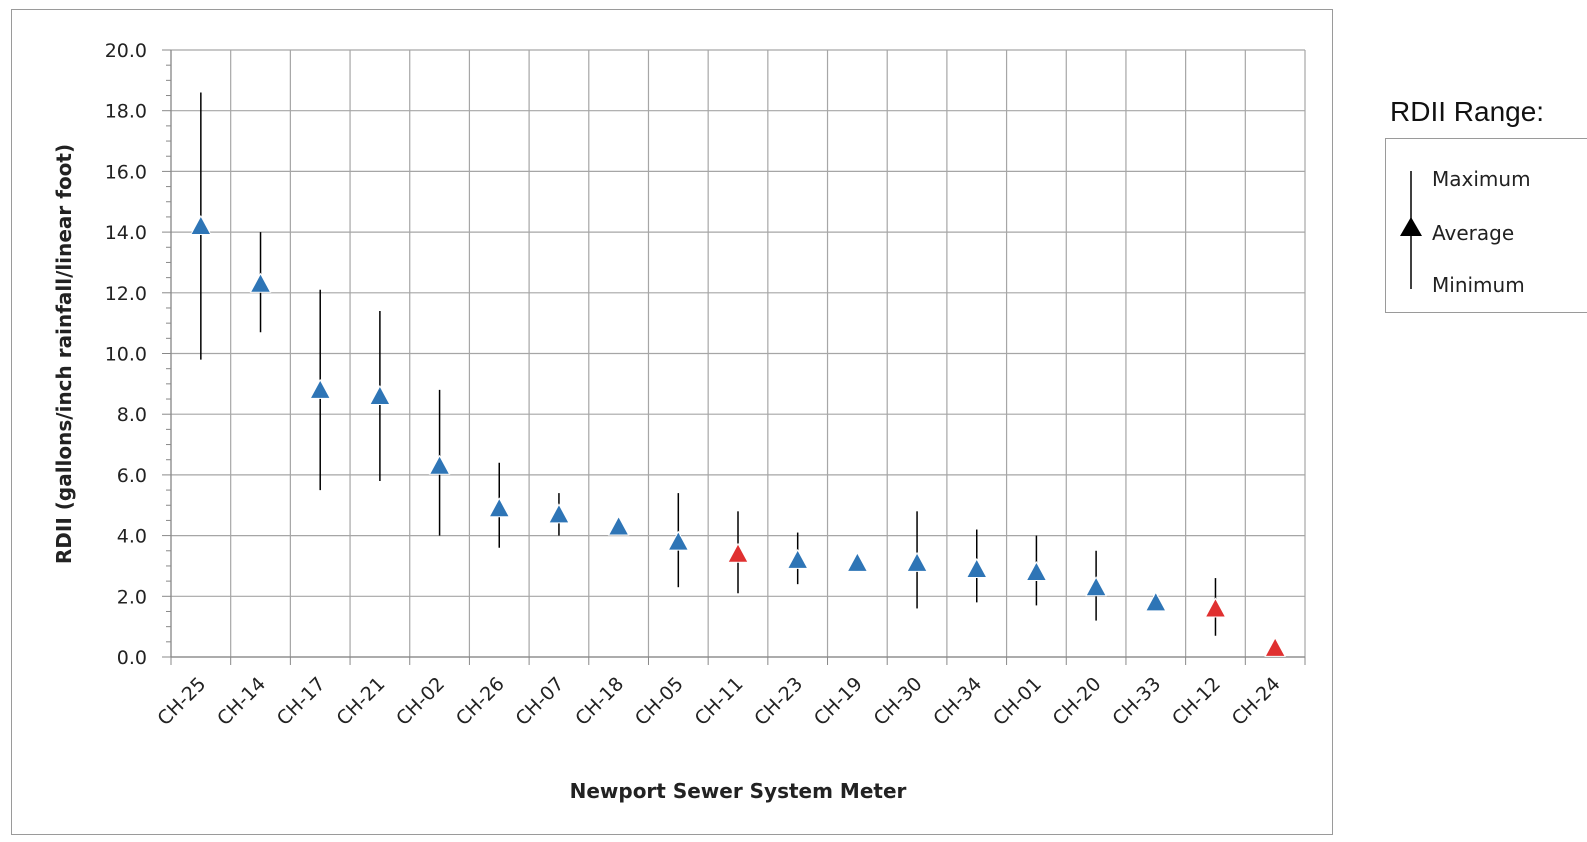 This screenshot has height=842, width=1587. I want to click on legend-box: Maximum Average Minimum, so click(1486, 225).